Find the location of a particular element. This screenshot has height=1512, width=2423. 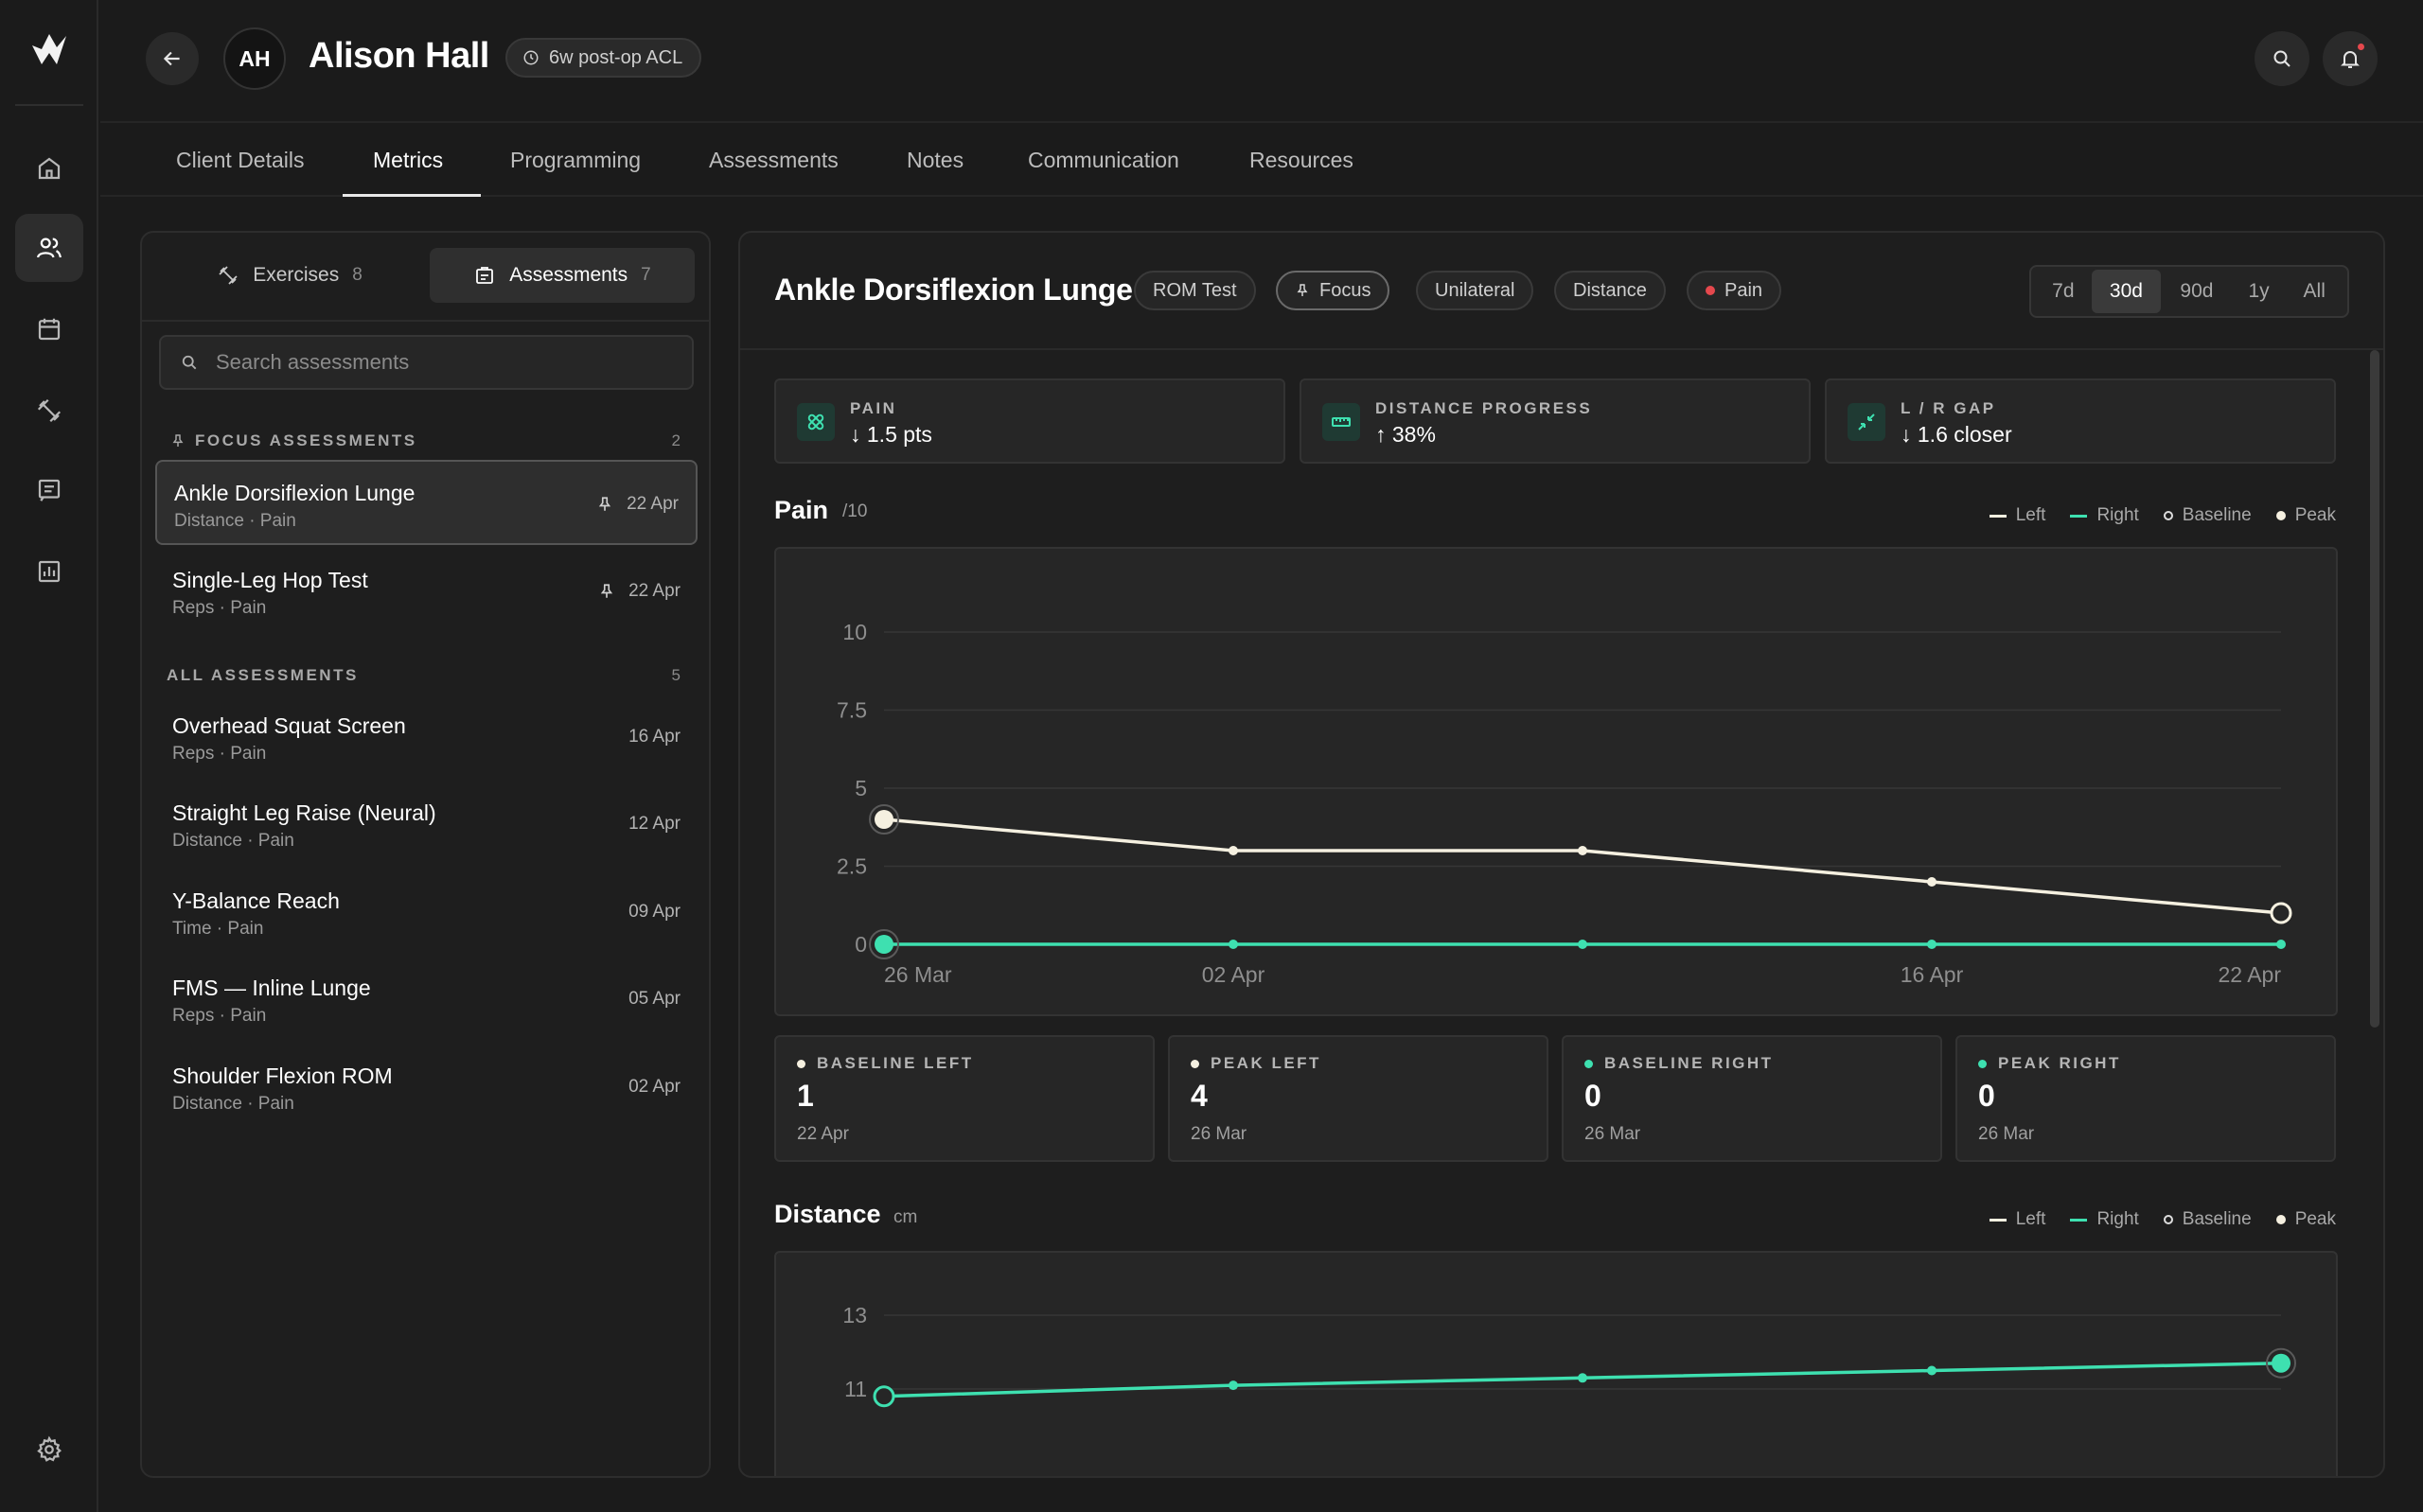

app-logo is located at coordinates (49, 49).